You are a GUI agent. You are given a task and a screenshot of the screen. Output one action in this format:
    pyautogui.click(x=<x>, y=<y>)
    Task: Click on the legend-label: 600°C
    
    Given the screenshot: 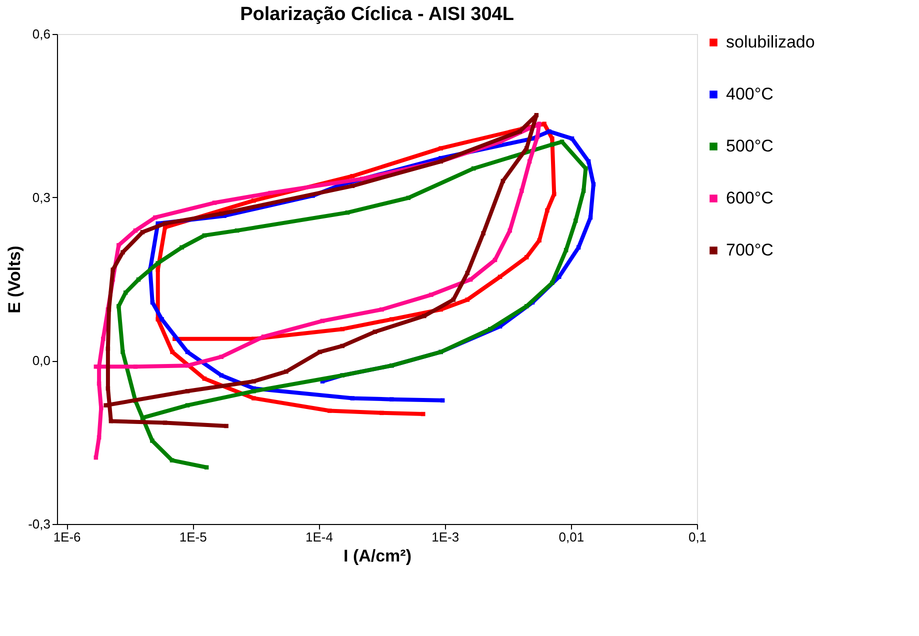 What is the action you would take?
    pyautogui.click(x=750, y=198)
    